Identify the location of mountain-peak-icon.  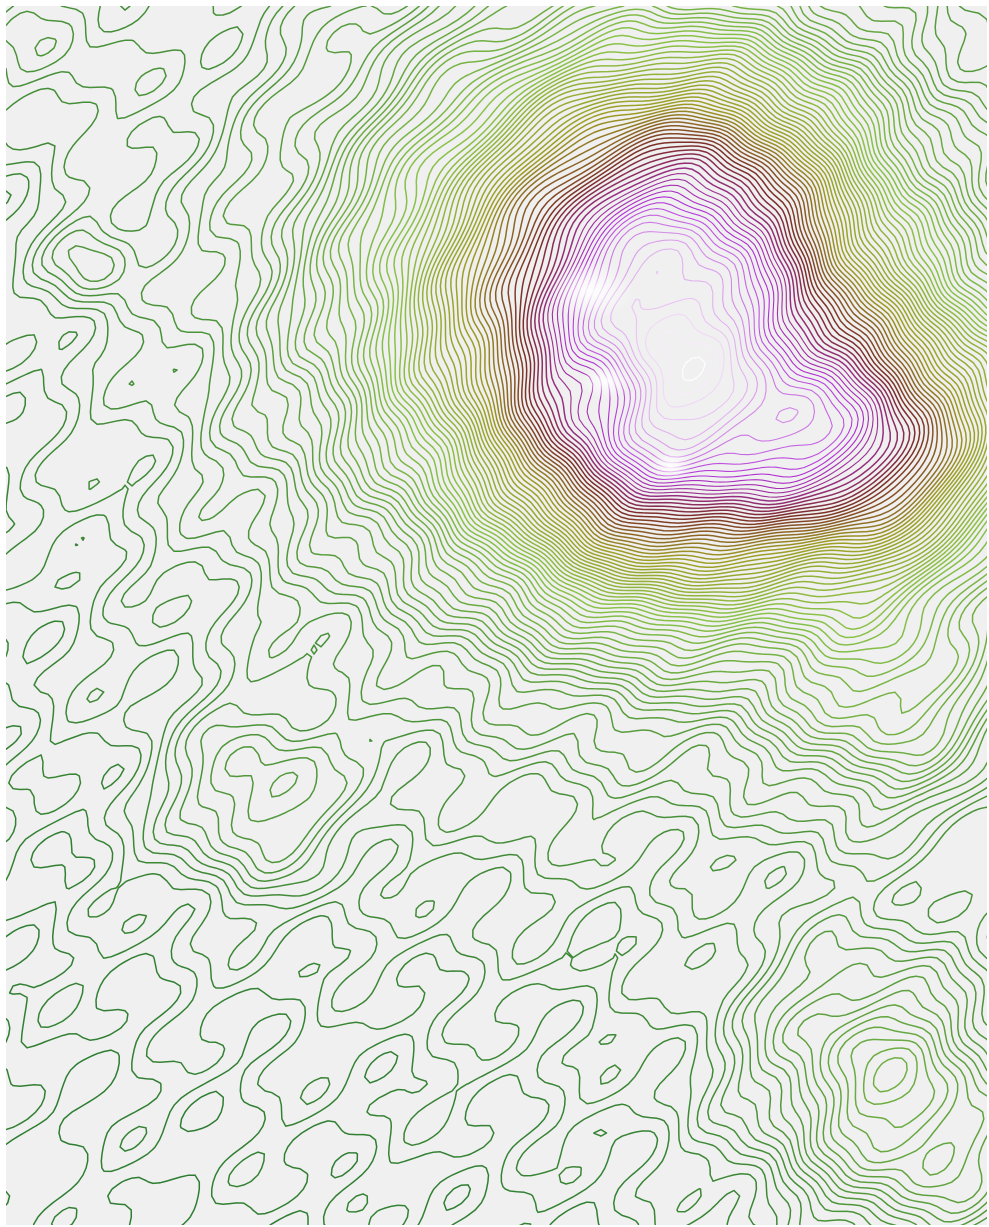
(591, 291).